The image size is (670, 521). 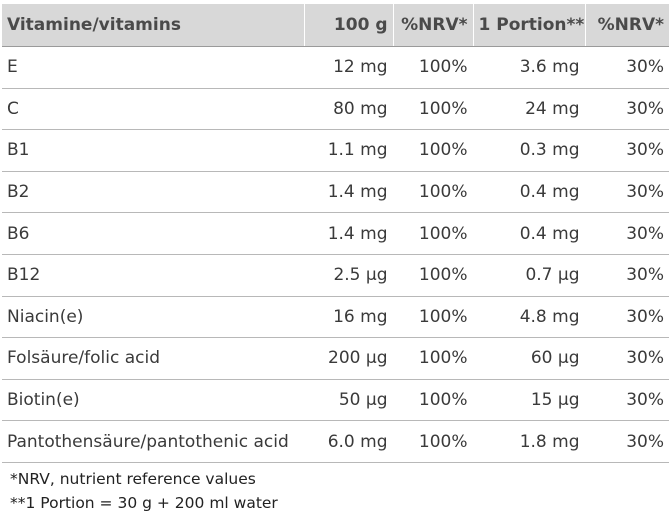 What do you see at coordinates (153, 25) in the screenshot?
I see `header-vitamins: Vitamine/vitamins` at bounding box center [153, 25].